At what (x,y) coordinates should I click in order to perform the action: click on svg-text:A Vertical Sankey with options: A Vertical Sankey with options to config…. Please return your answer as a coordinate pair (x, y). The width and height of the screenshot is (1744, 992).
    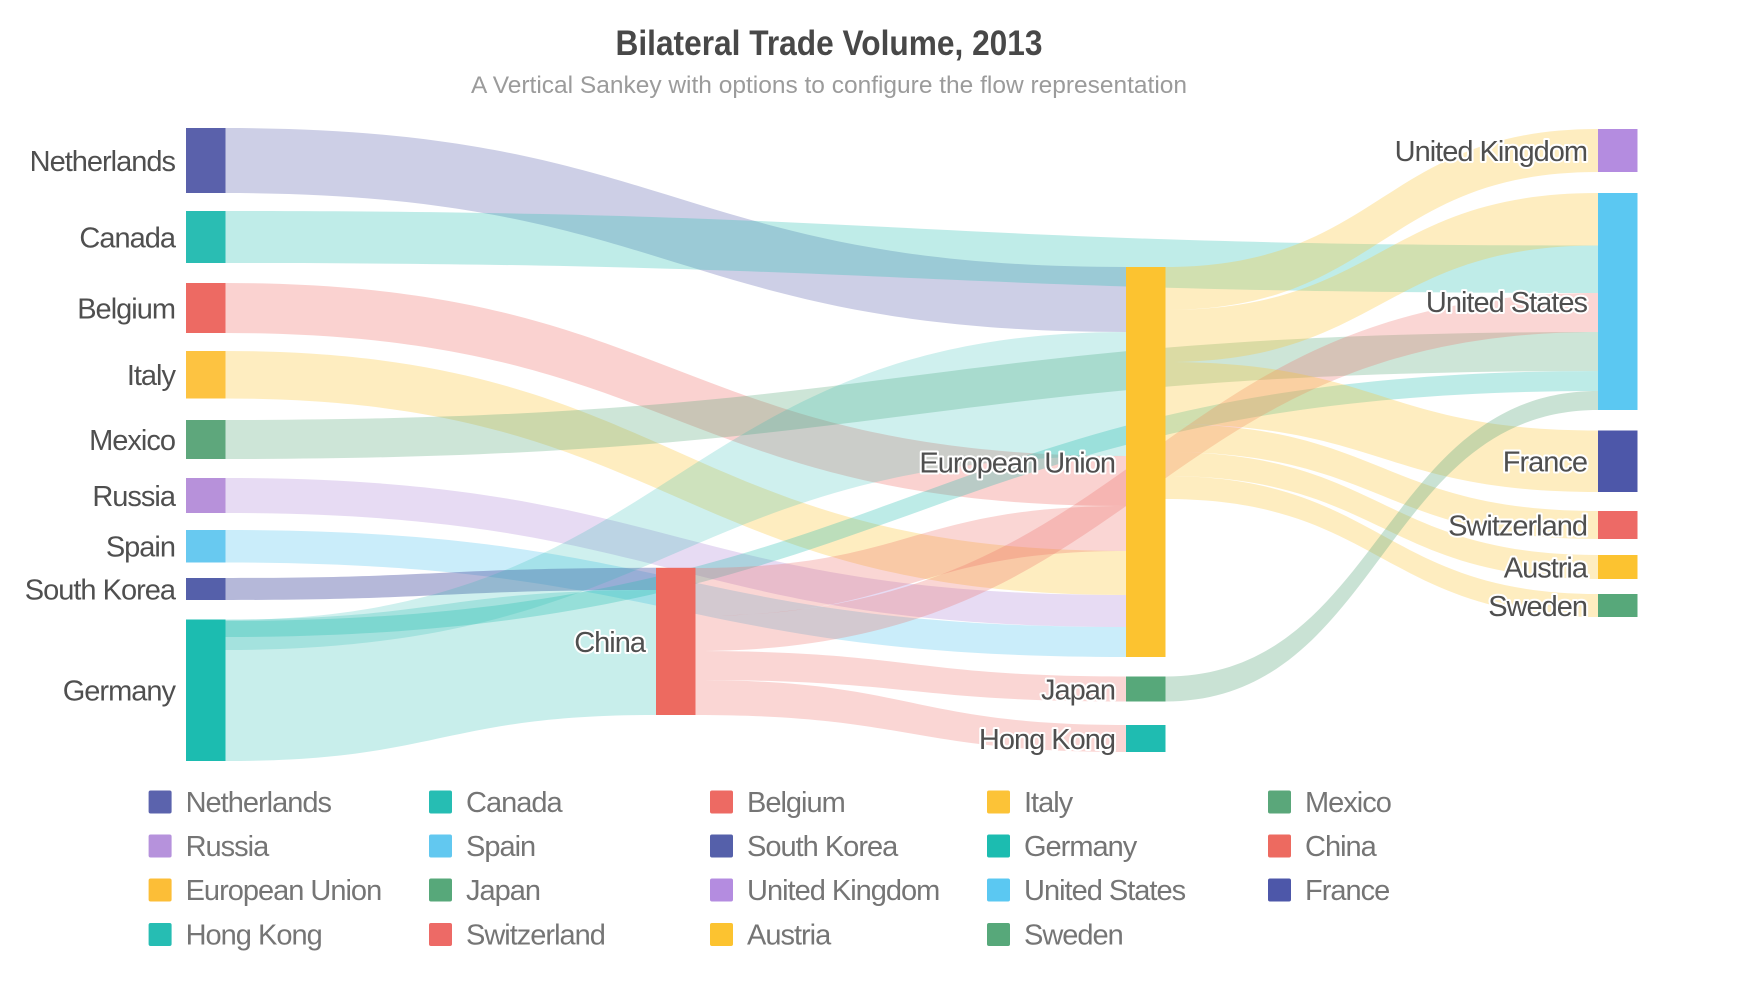
    Looking at the image, I should click on (829, 85).